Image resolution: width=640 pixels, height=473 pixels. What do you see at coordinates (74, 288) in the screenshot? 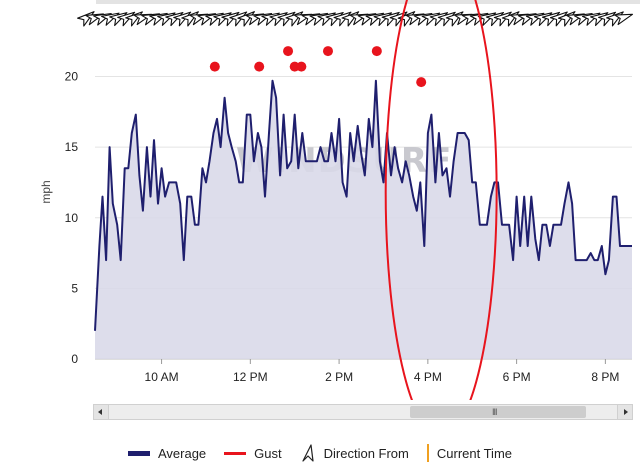
I see `y-tick-label: 5` at bounding box center [74, 288].